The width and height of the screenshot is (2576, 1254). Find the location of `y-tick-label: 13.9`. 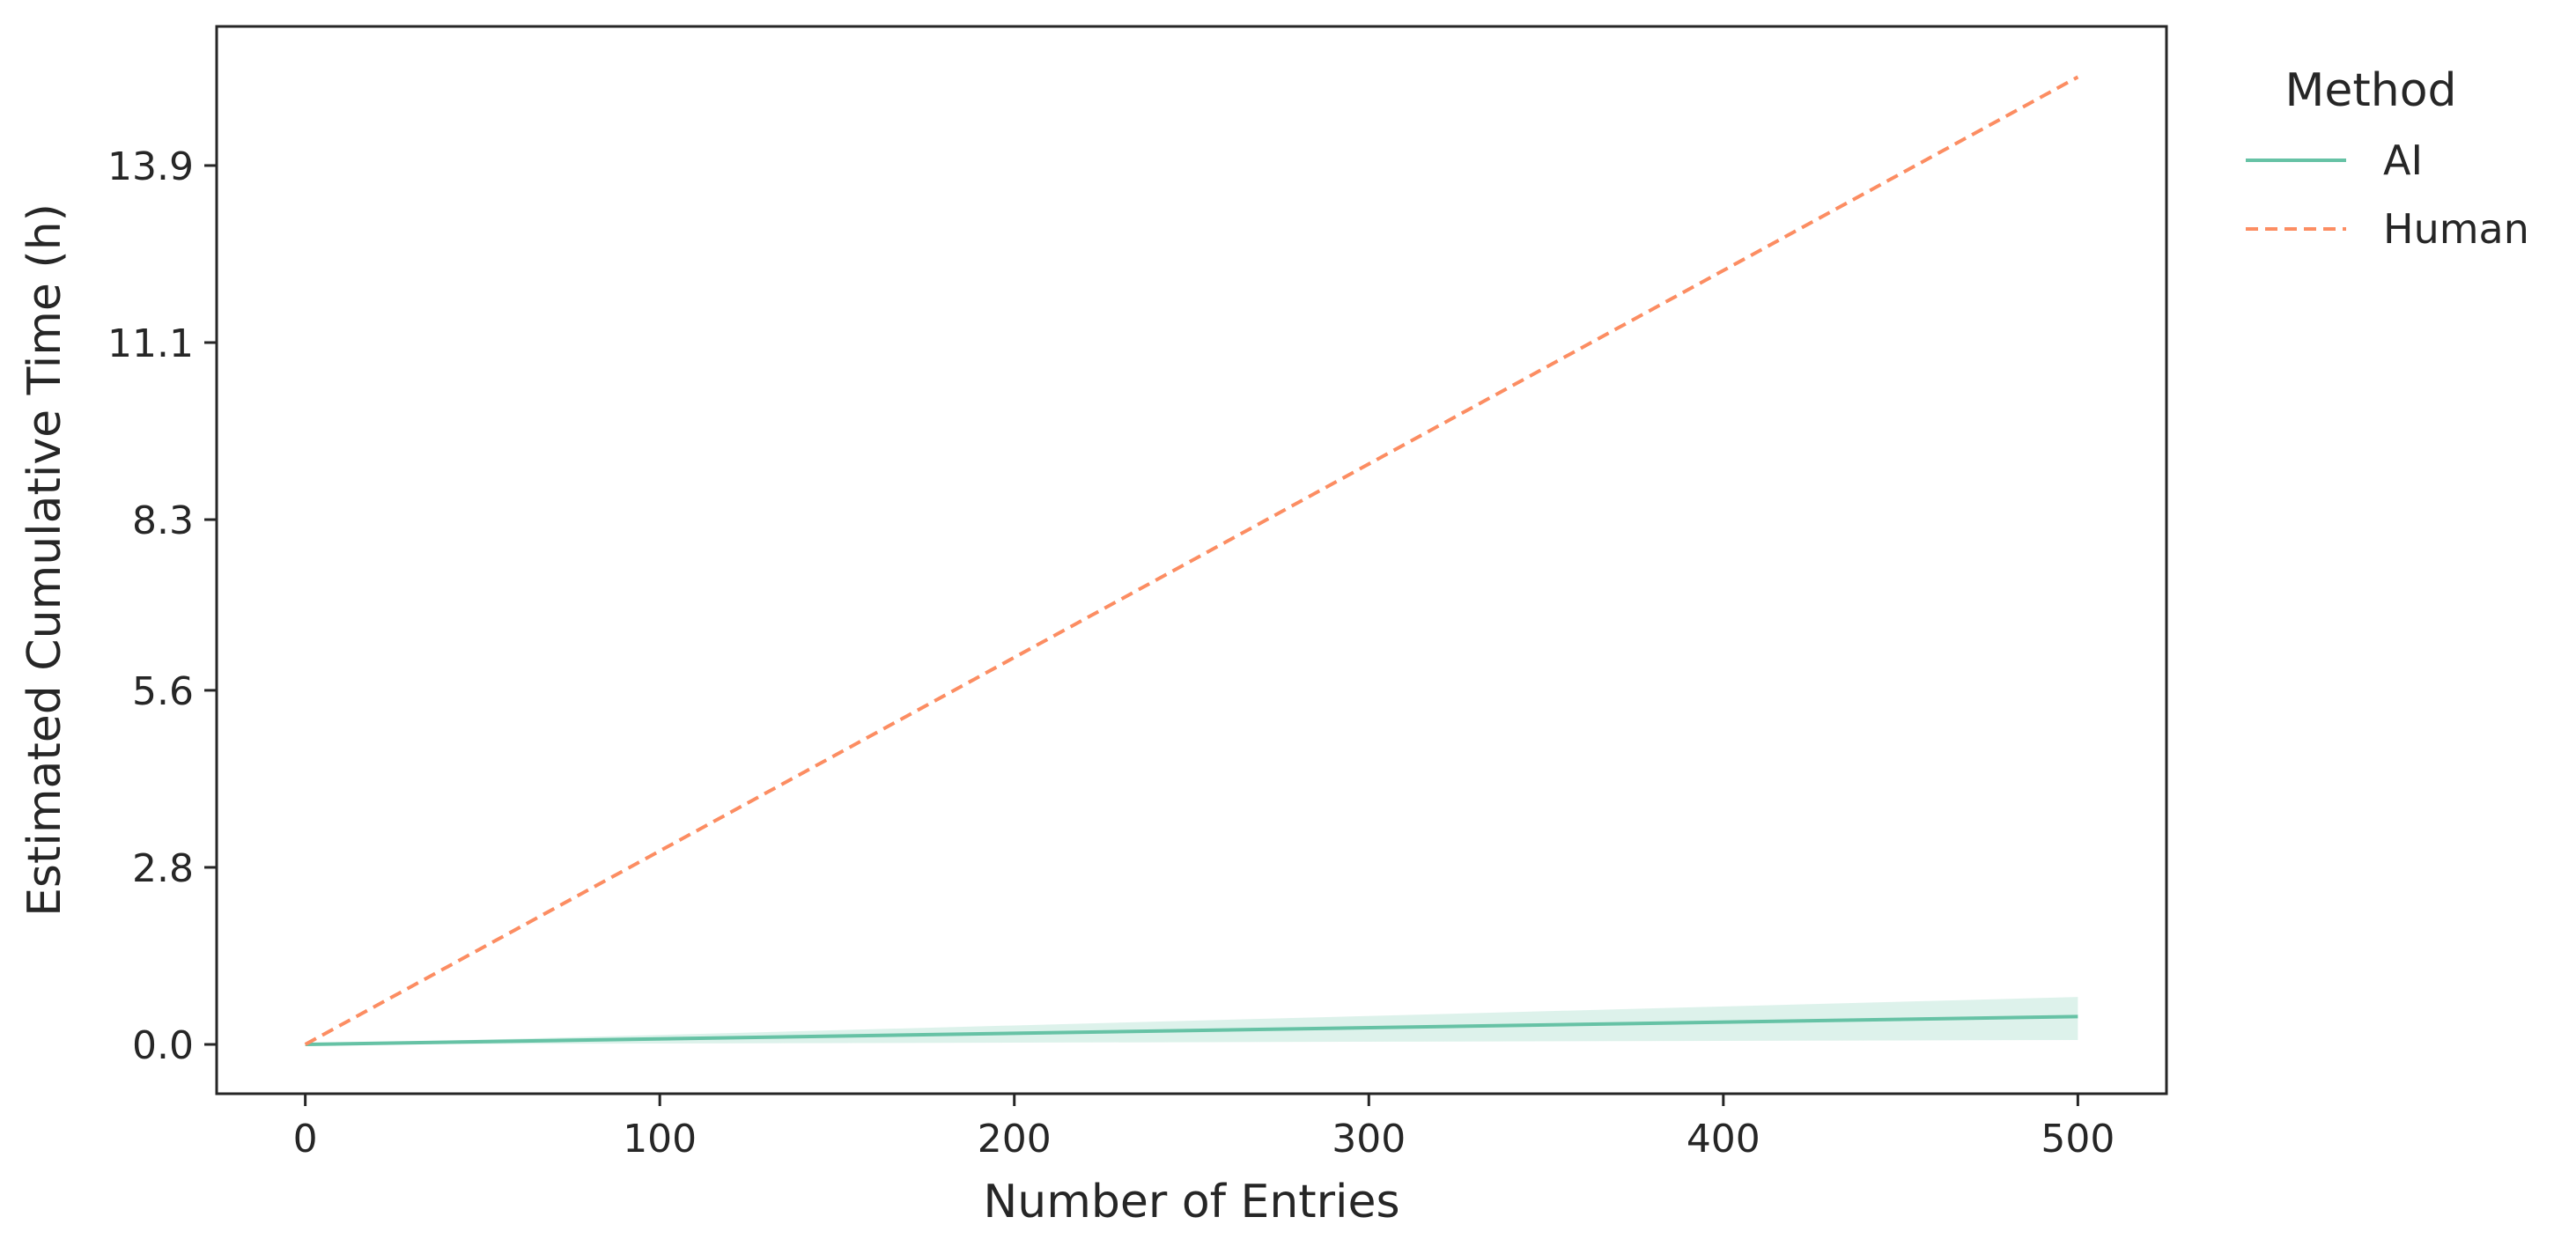

y-tick-label: 13.9 is located at coordinates (150, 166).